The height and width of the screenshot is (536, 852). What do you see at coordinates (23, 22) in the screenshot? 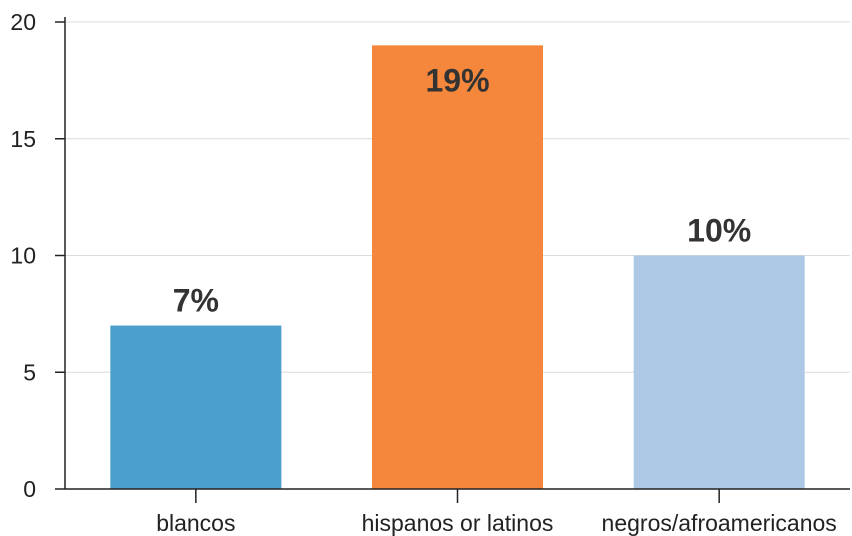
I see `y-tick-label: 20` at bounding box center [23, 22].